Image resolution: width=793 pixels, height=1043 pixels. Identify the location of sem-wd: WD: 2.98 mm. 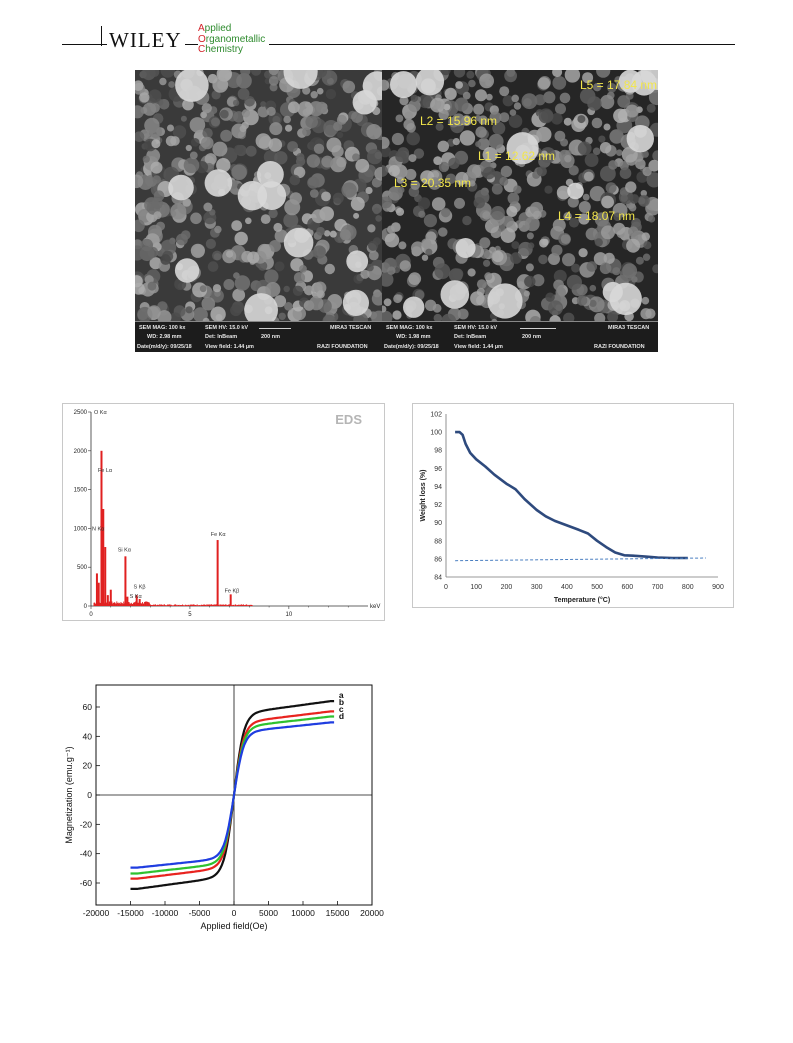
(164, 337).